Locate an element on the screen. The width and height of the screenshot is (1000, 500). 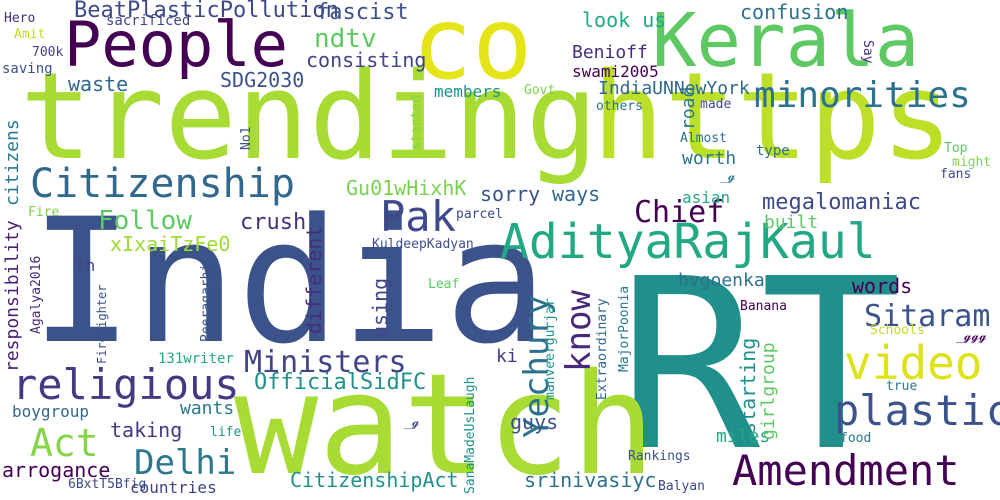
word-no1: No1 is located at coordinates (246, 138).